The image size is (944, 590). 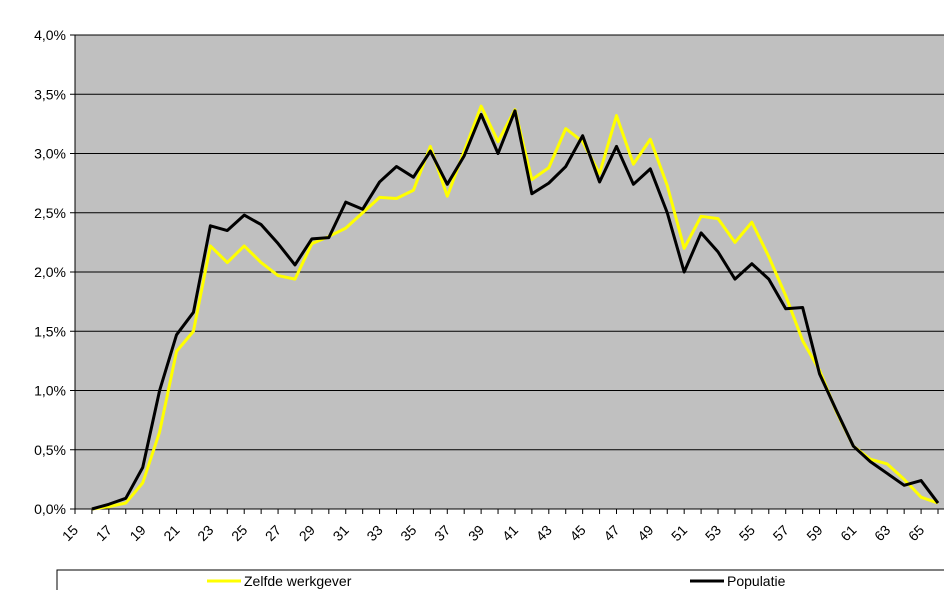 What do you see at coordinates (756, 581) in the screenshot?
I see `legend-label: Populatie` at bounding box center [756, 581].